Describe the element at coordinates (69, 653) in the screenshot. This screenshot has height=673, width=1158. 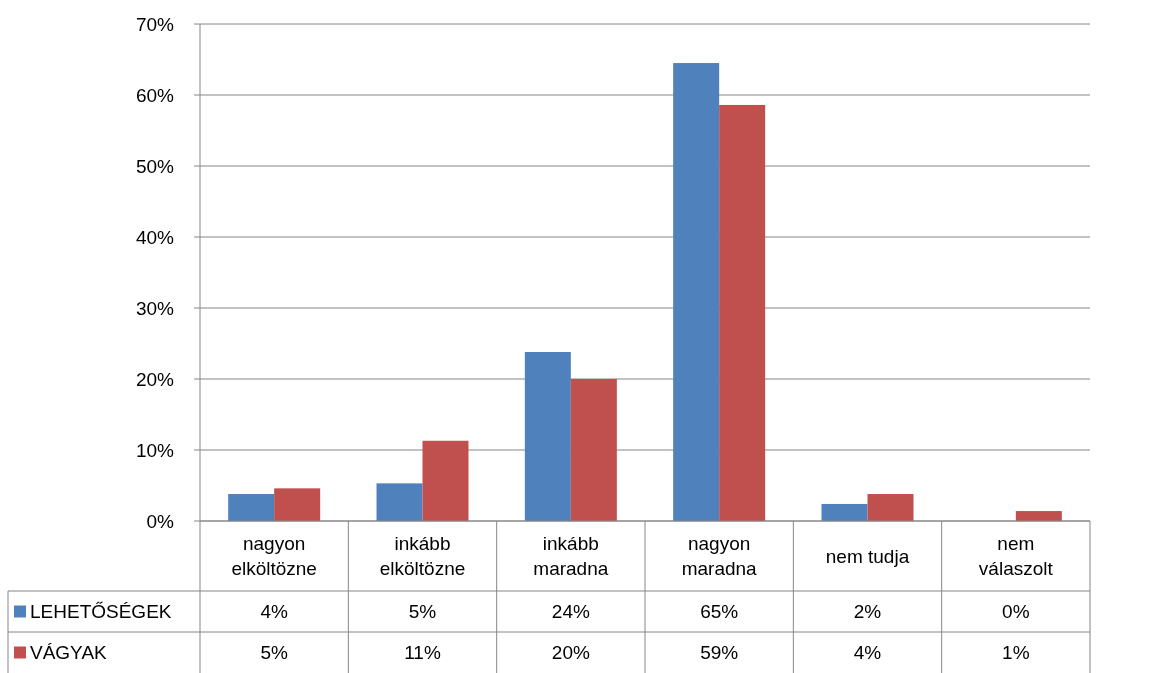
I see `legend-label: VÁGYAK` at that location.